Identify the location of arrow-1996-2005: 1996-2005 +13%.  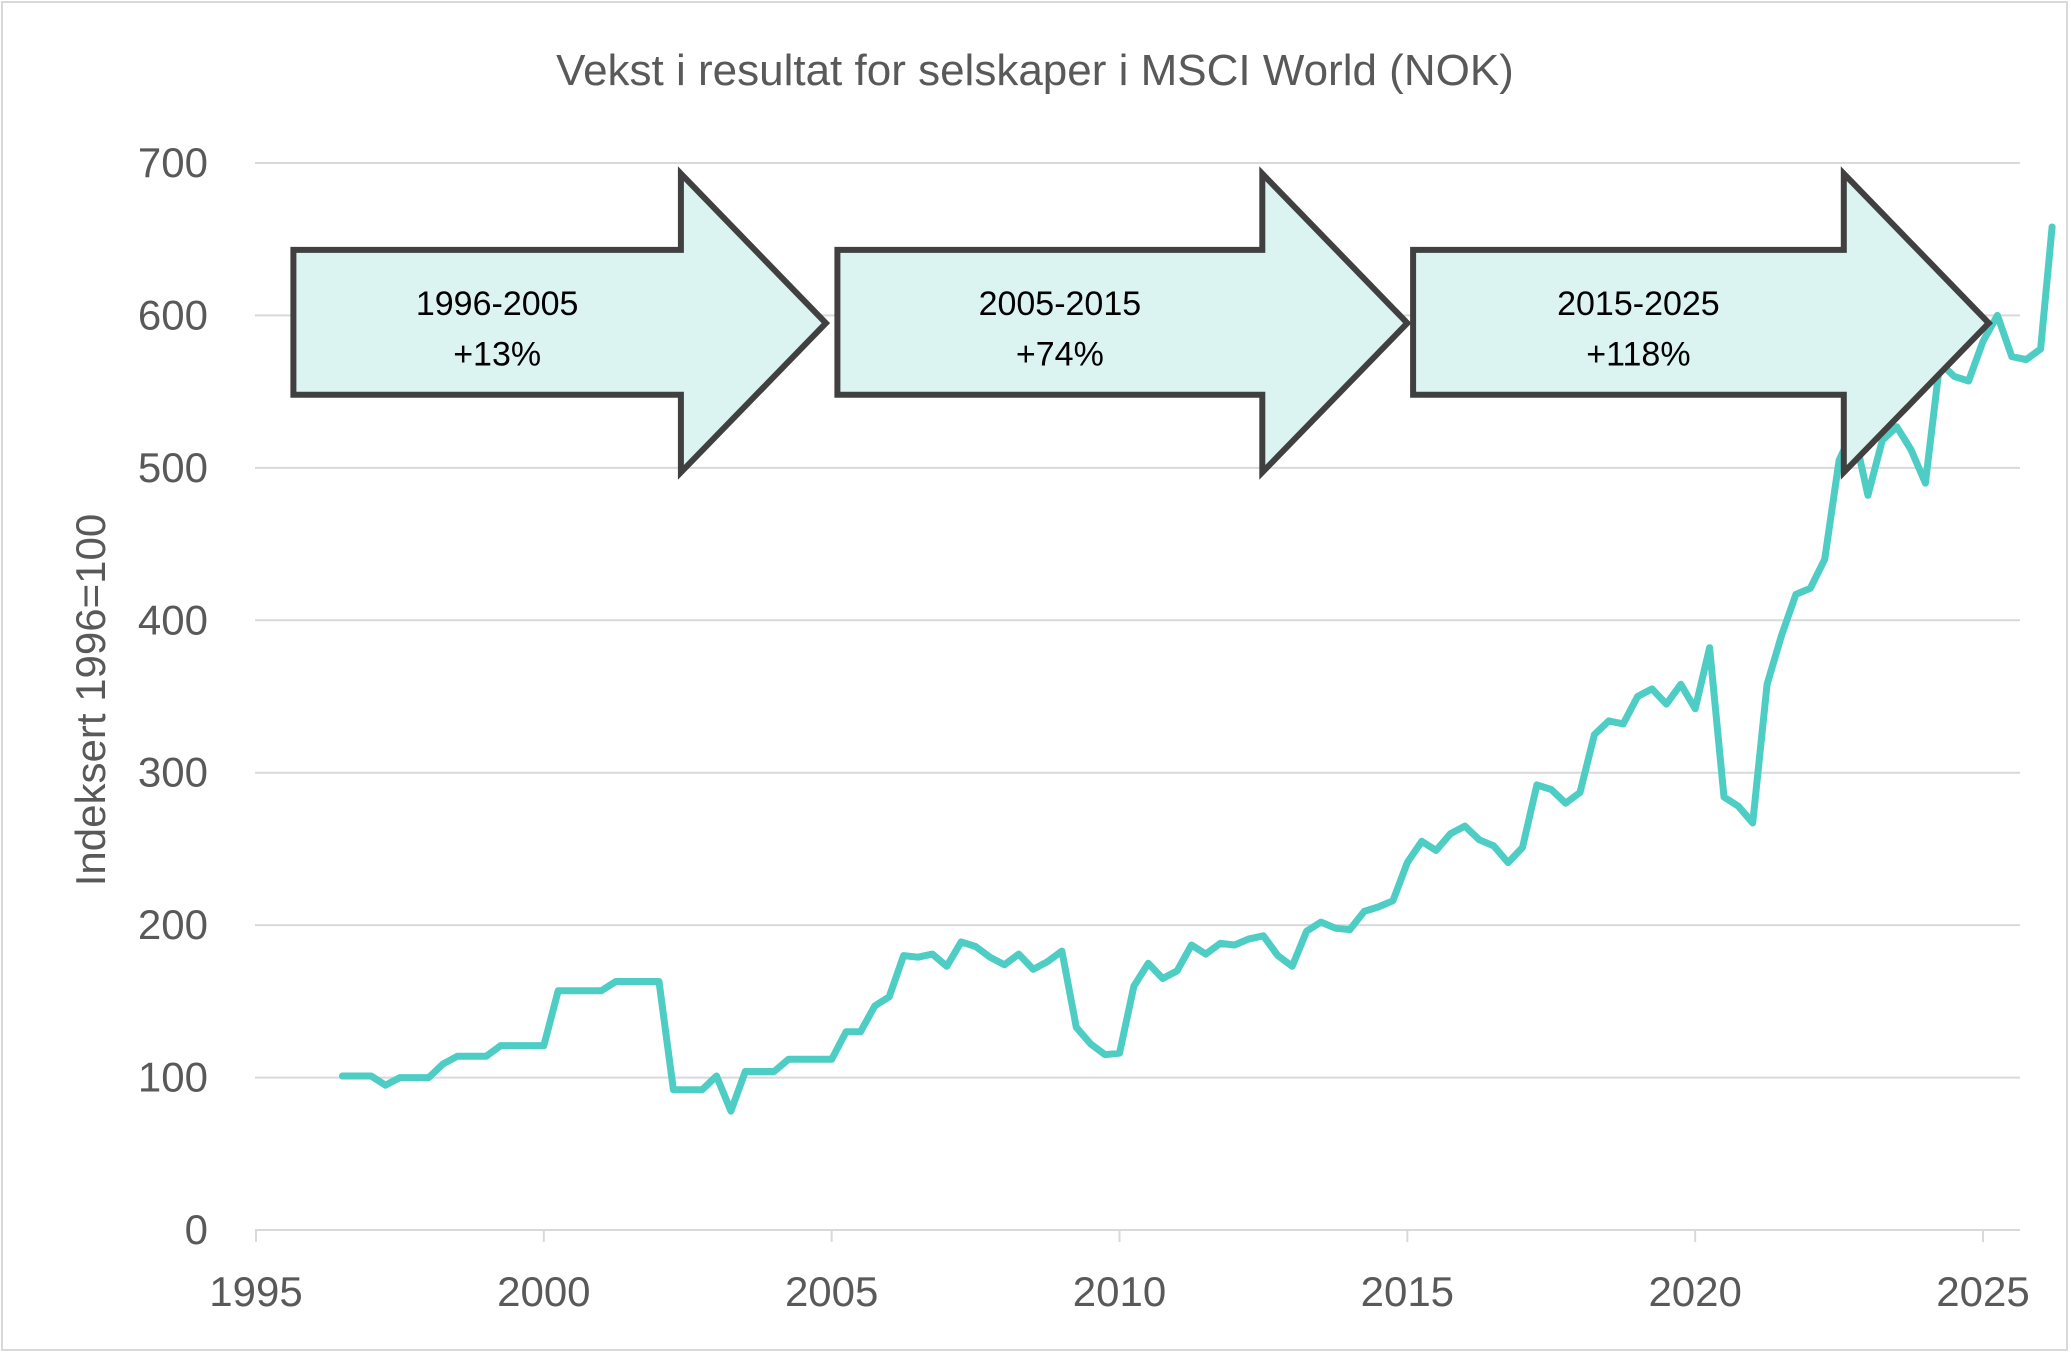
(560, 323).